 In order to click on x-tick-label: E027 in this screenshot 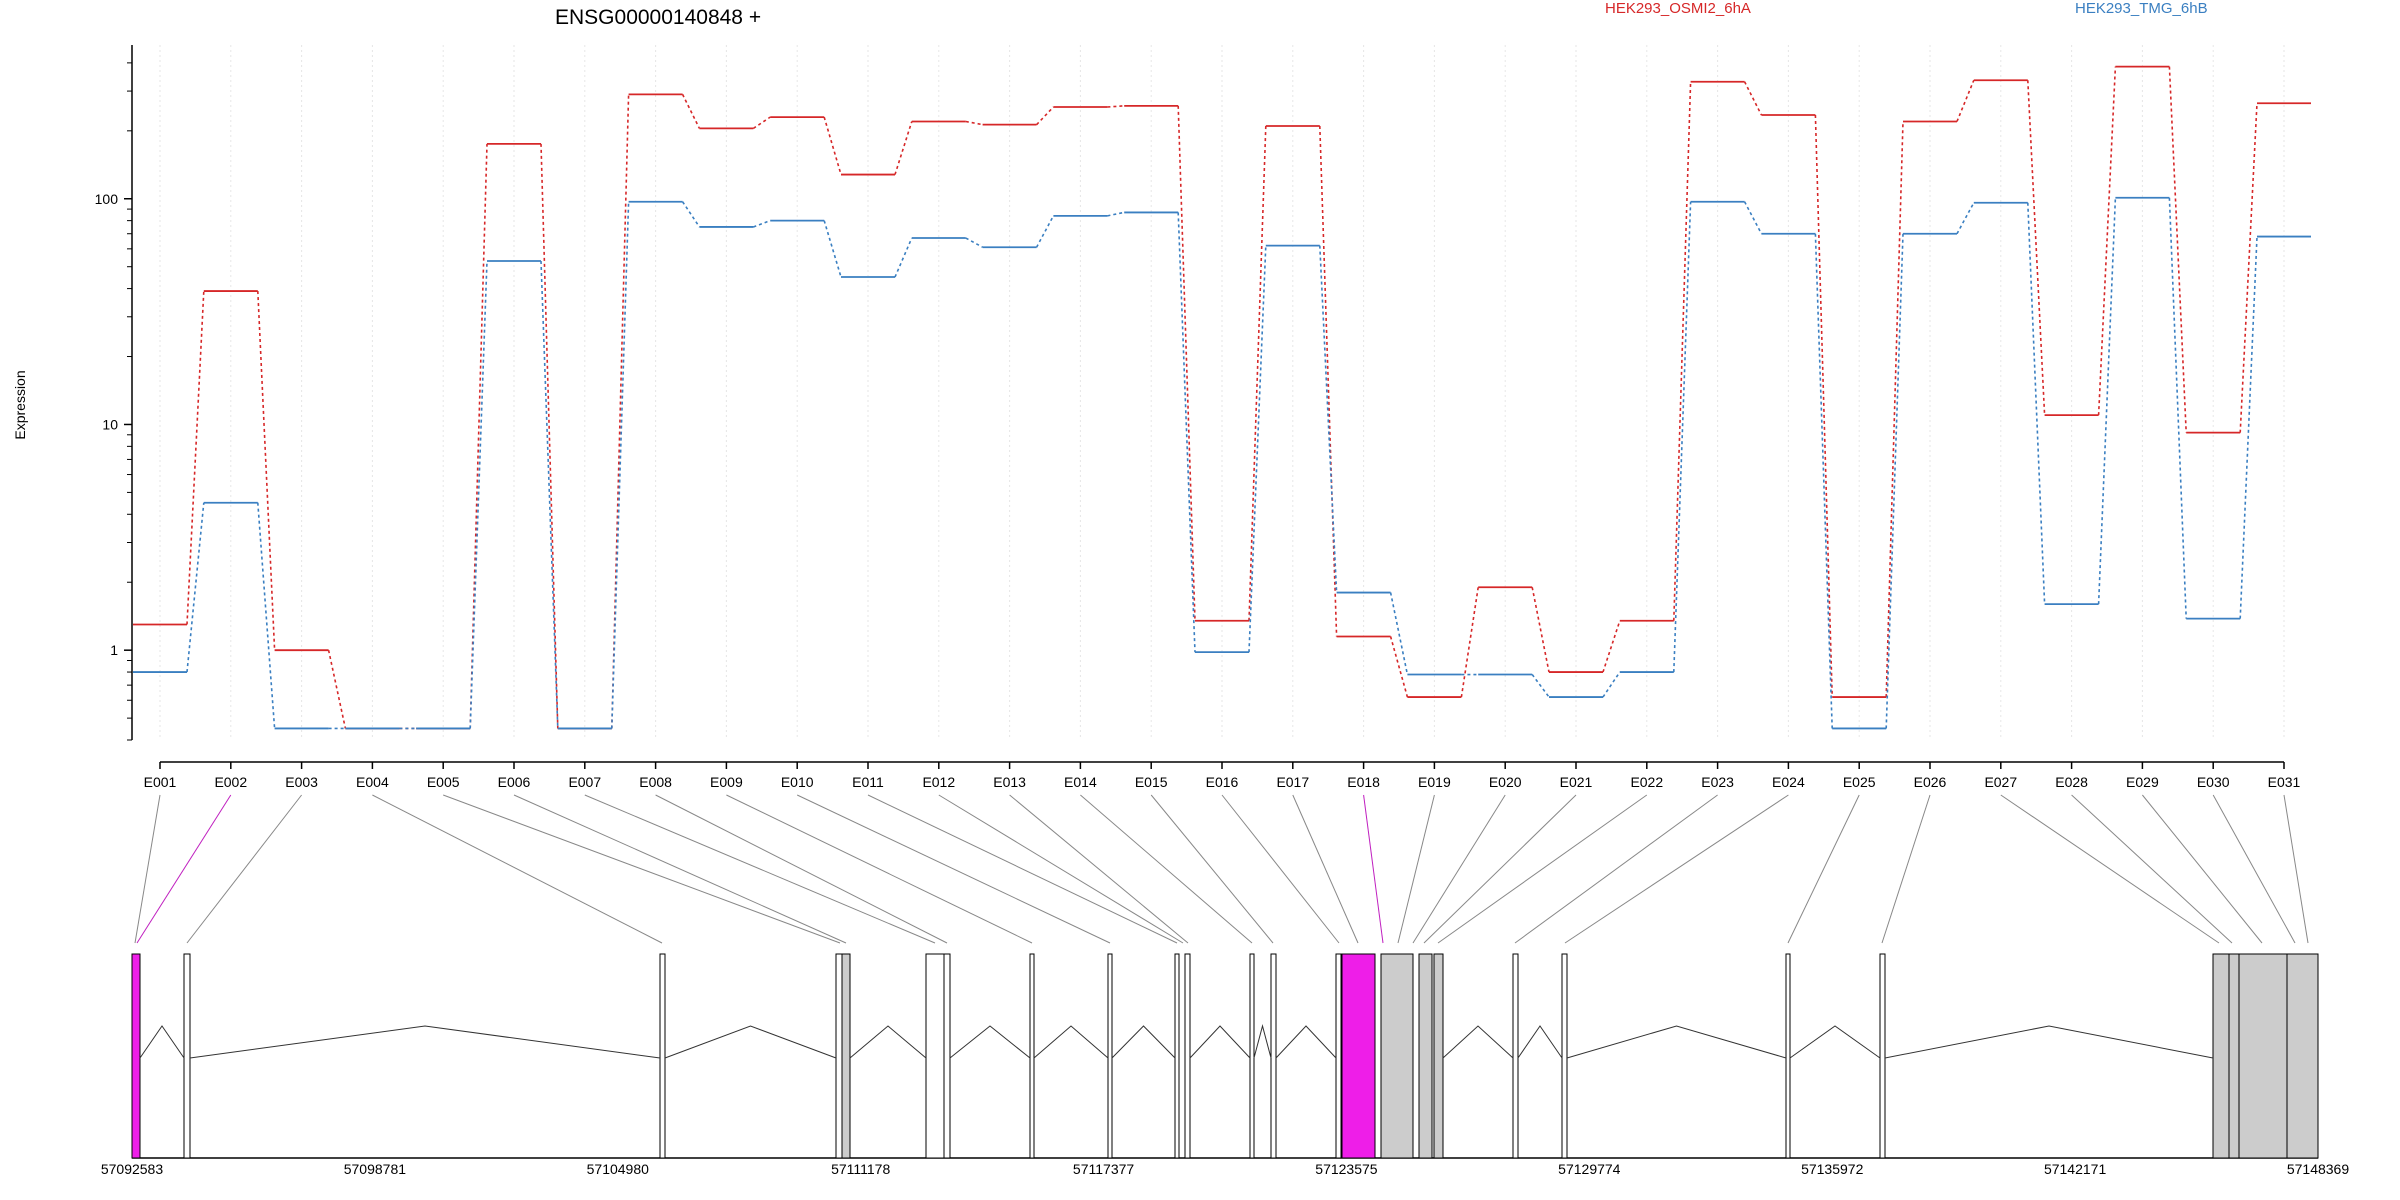, I will do `click(2000, 782)`.